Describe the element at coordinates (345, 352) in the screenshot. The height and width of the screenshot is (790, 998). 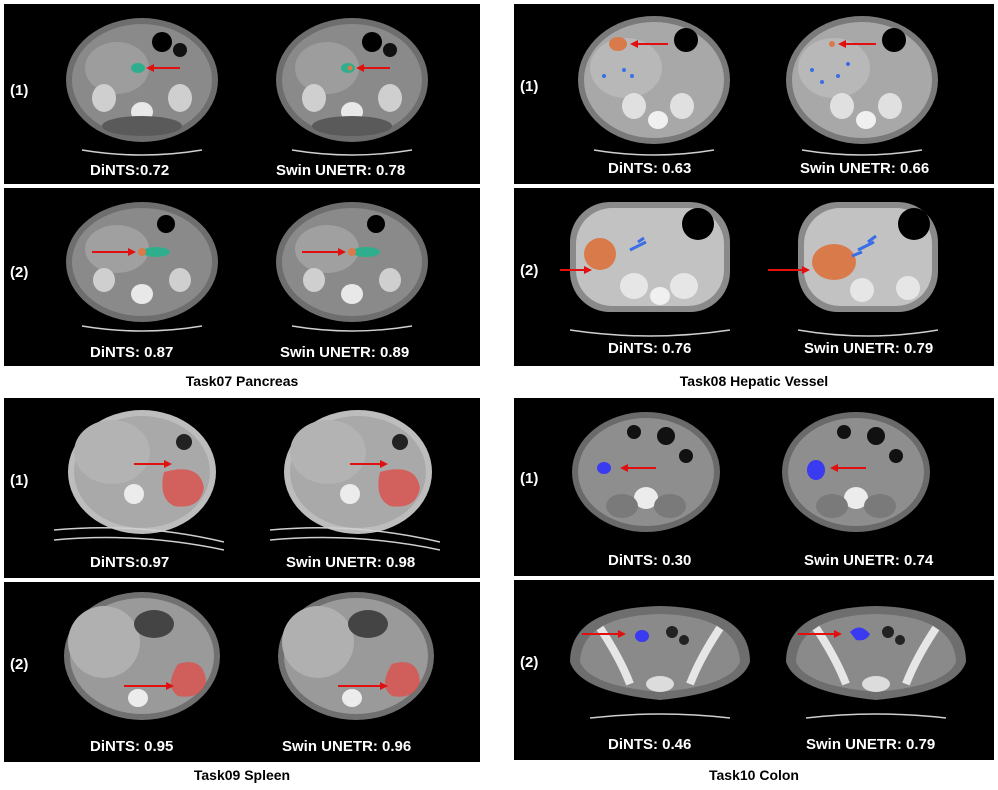
I see `swin-unetr-score: Swin UNETR: 0.89` at that location.